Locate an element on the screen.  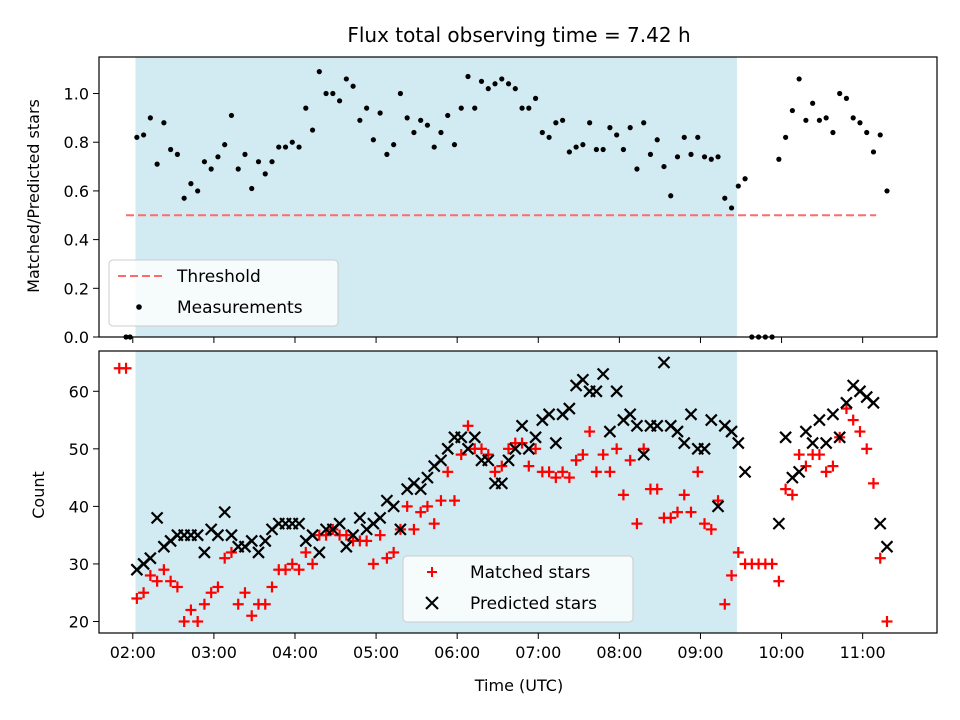
bottom-y-axis-label: Count is located at coordinates (38, 495).